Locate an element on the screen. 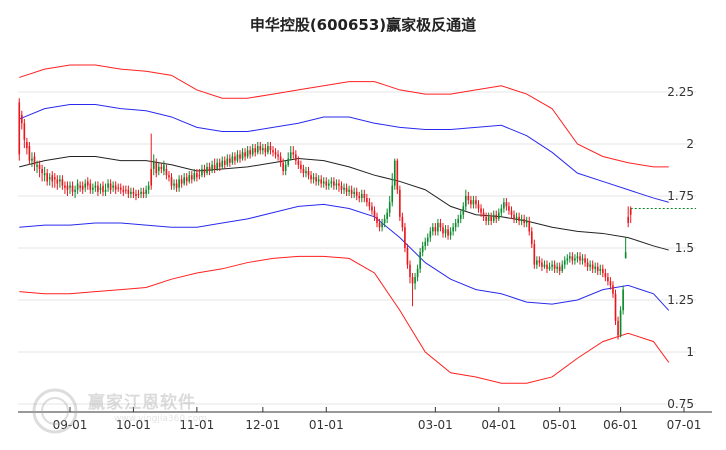  x-tick-label: 11-01 is located at coordinates (196, 425).